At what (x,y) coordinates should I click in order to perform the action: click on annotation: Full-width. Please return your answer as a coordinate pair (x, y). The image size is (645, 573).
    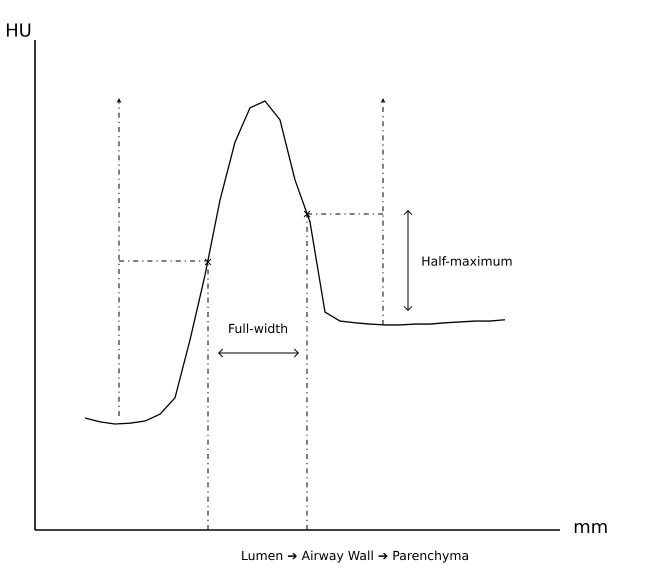
    Looking at the image, I should click on (258, 329).